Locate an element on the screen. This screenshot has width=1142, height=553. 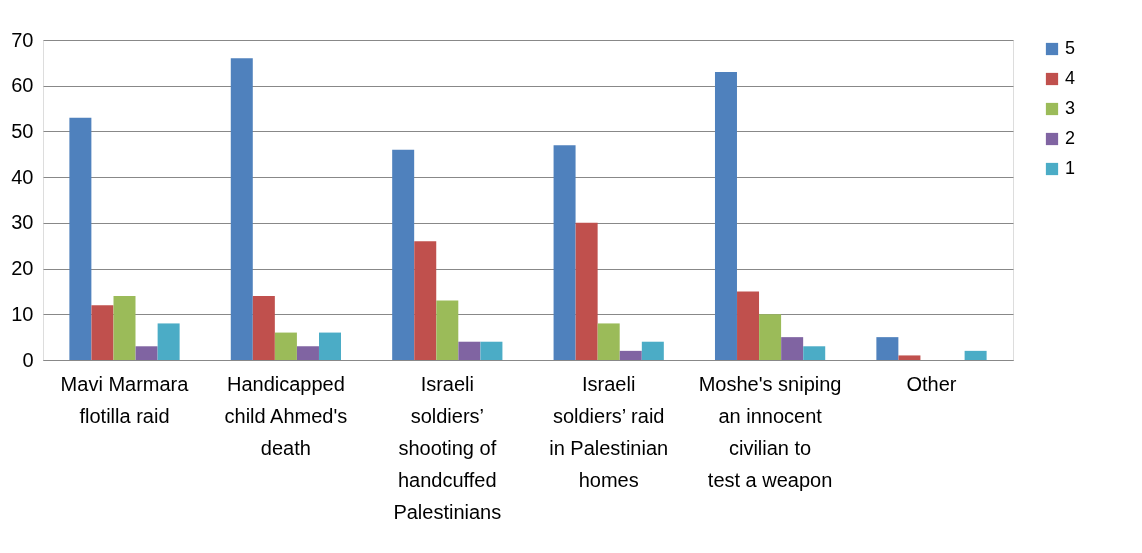
y-tick-label: 70 is located at coordinates (22, 39).